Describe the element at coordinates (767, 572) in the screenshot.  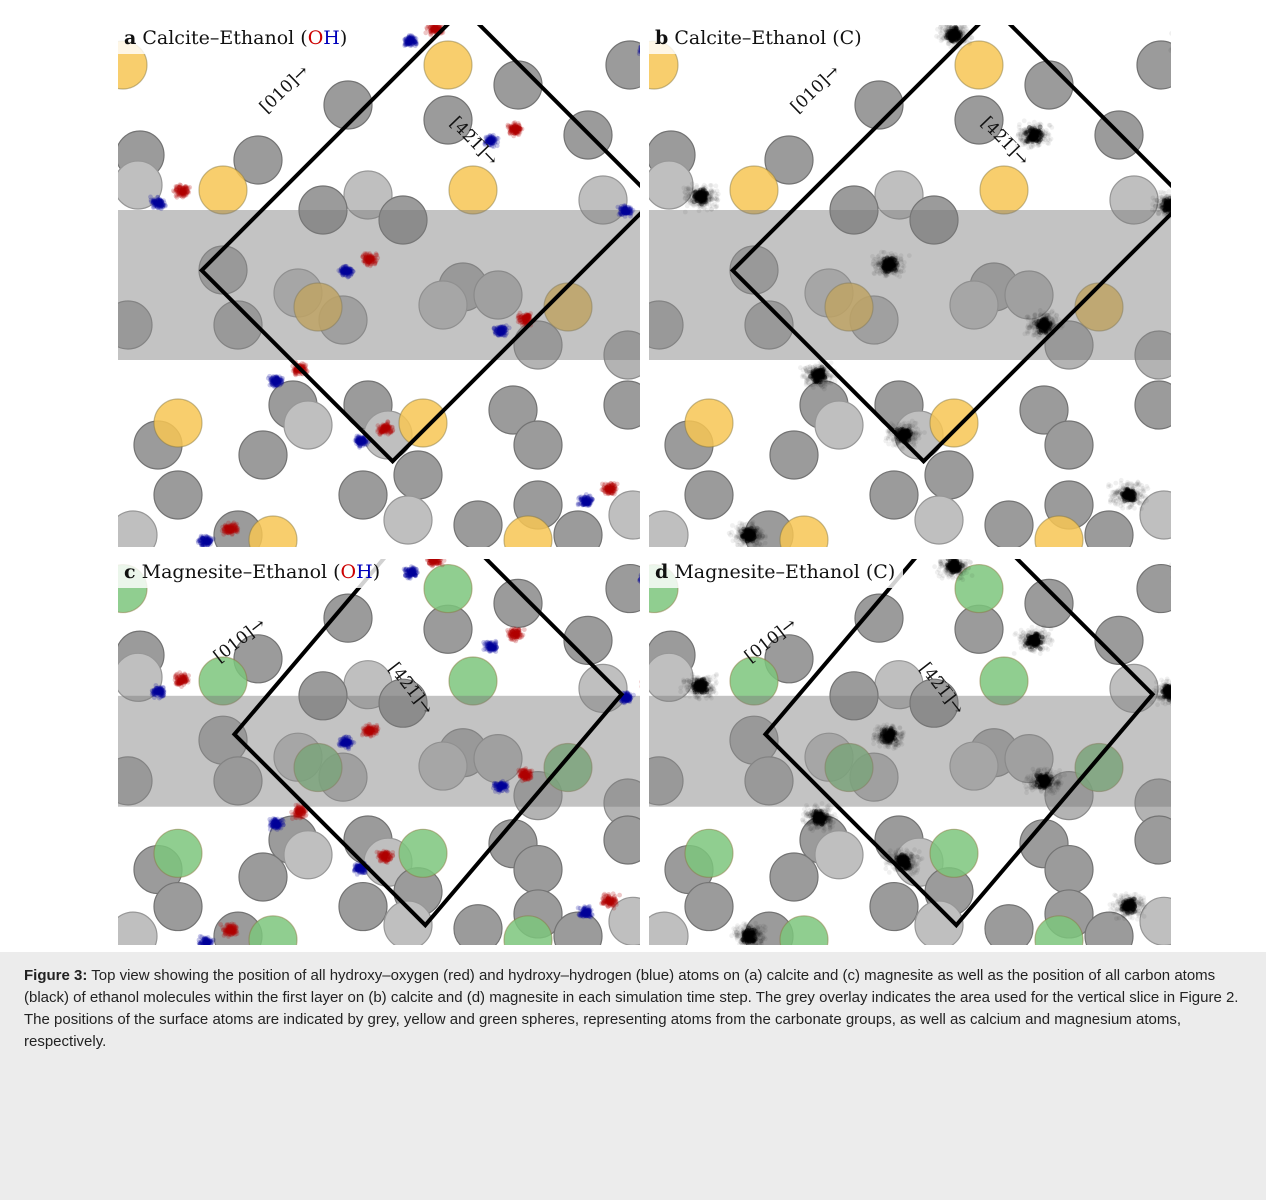
I see `panel-d-title: Magnesite–Ethanol` at that location.